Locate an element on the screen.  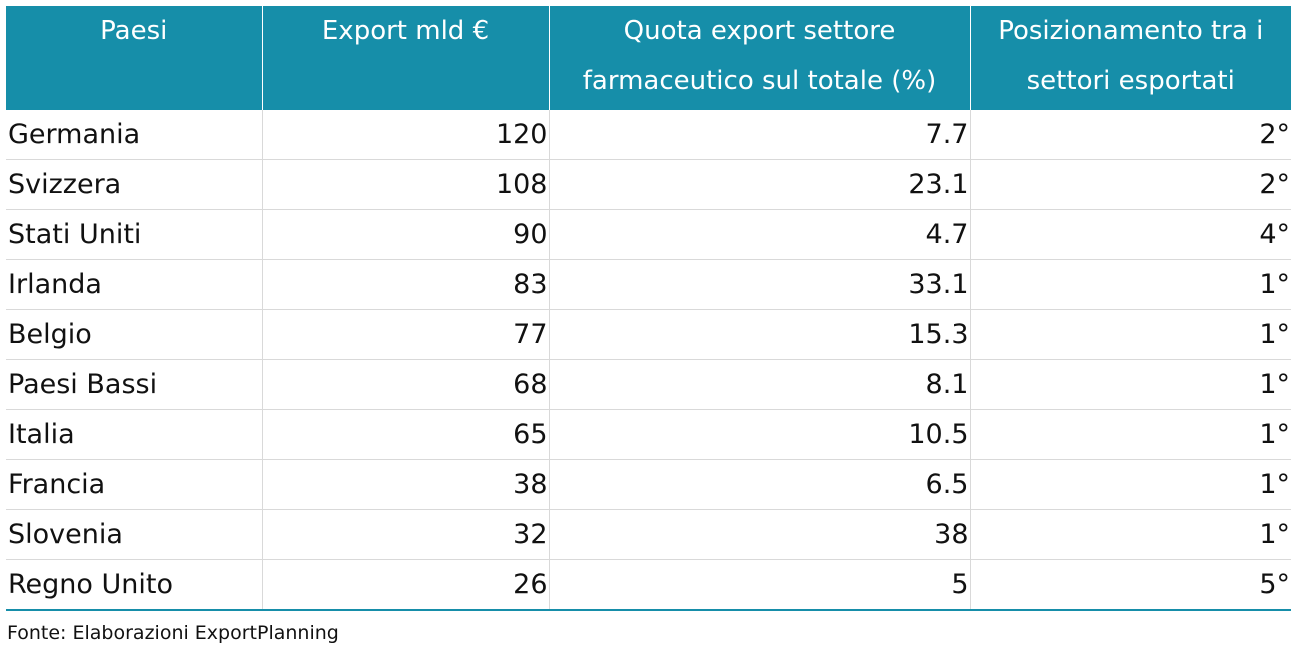
header-paesi: Paesi is located at coordinates (134, 58).